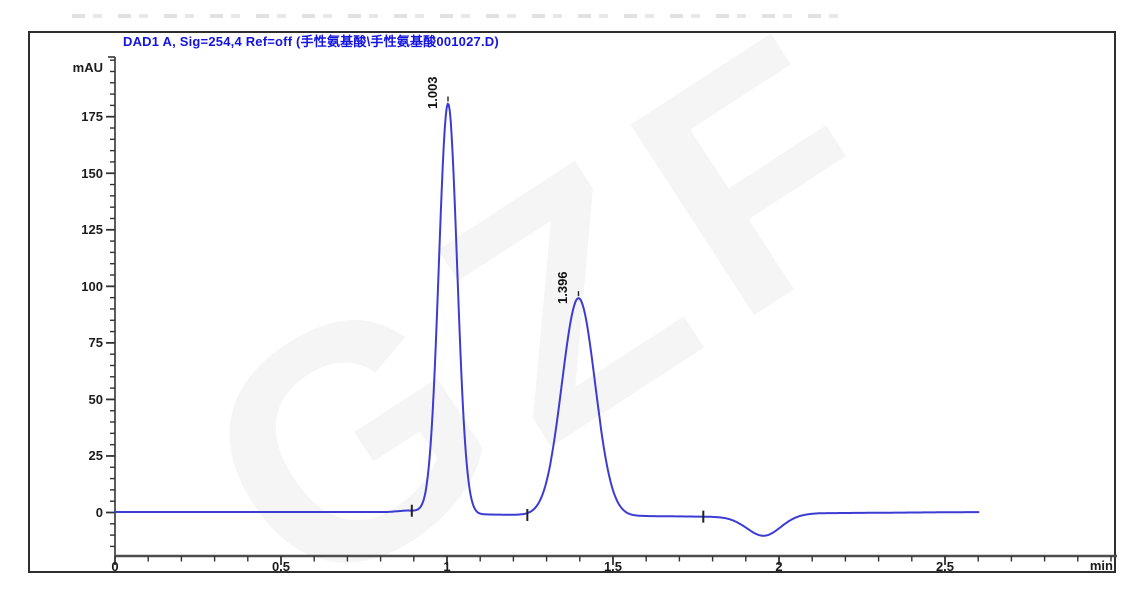 The image size is (1138, 611). I want to click on peak-retention-time-label: 1.003, so click(432, 93).